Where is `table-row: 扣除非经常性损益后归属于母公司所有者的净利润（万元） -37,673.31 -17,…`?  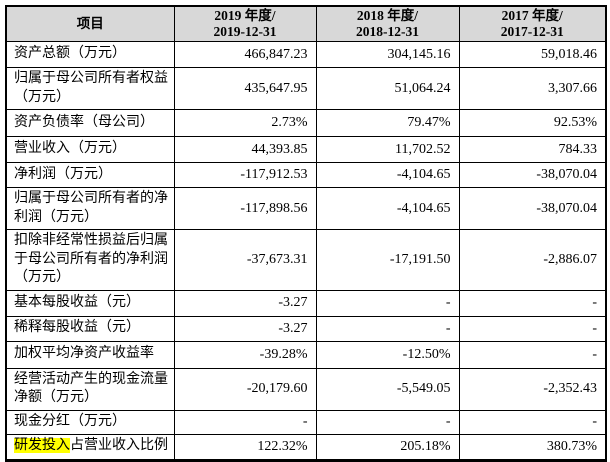 table-row: 扣除非经常性损益后归属于母公司所有者的净利润（万元） -37,673.31 -17,… is located at coordinates (306, 260).